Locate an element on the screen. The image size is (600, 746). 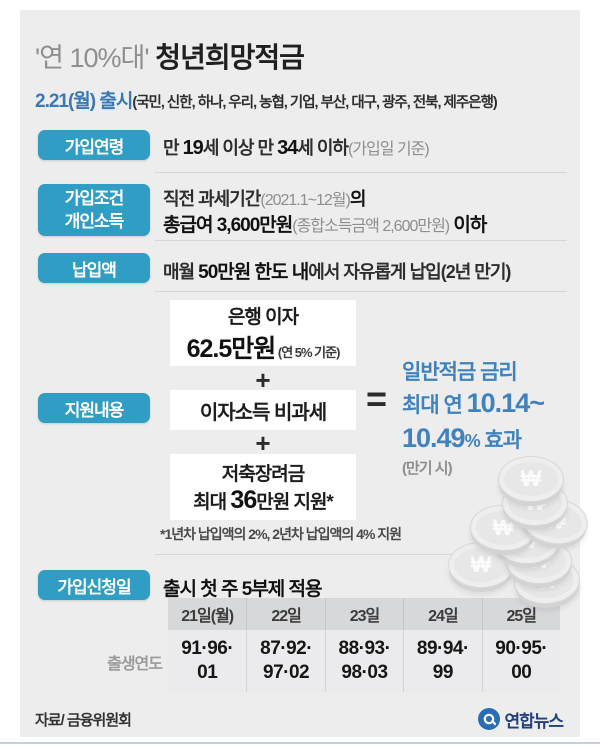
data-source-label: 자료/ 금융위원회 is located at coordinates (83, 720).